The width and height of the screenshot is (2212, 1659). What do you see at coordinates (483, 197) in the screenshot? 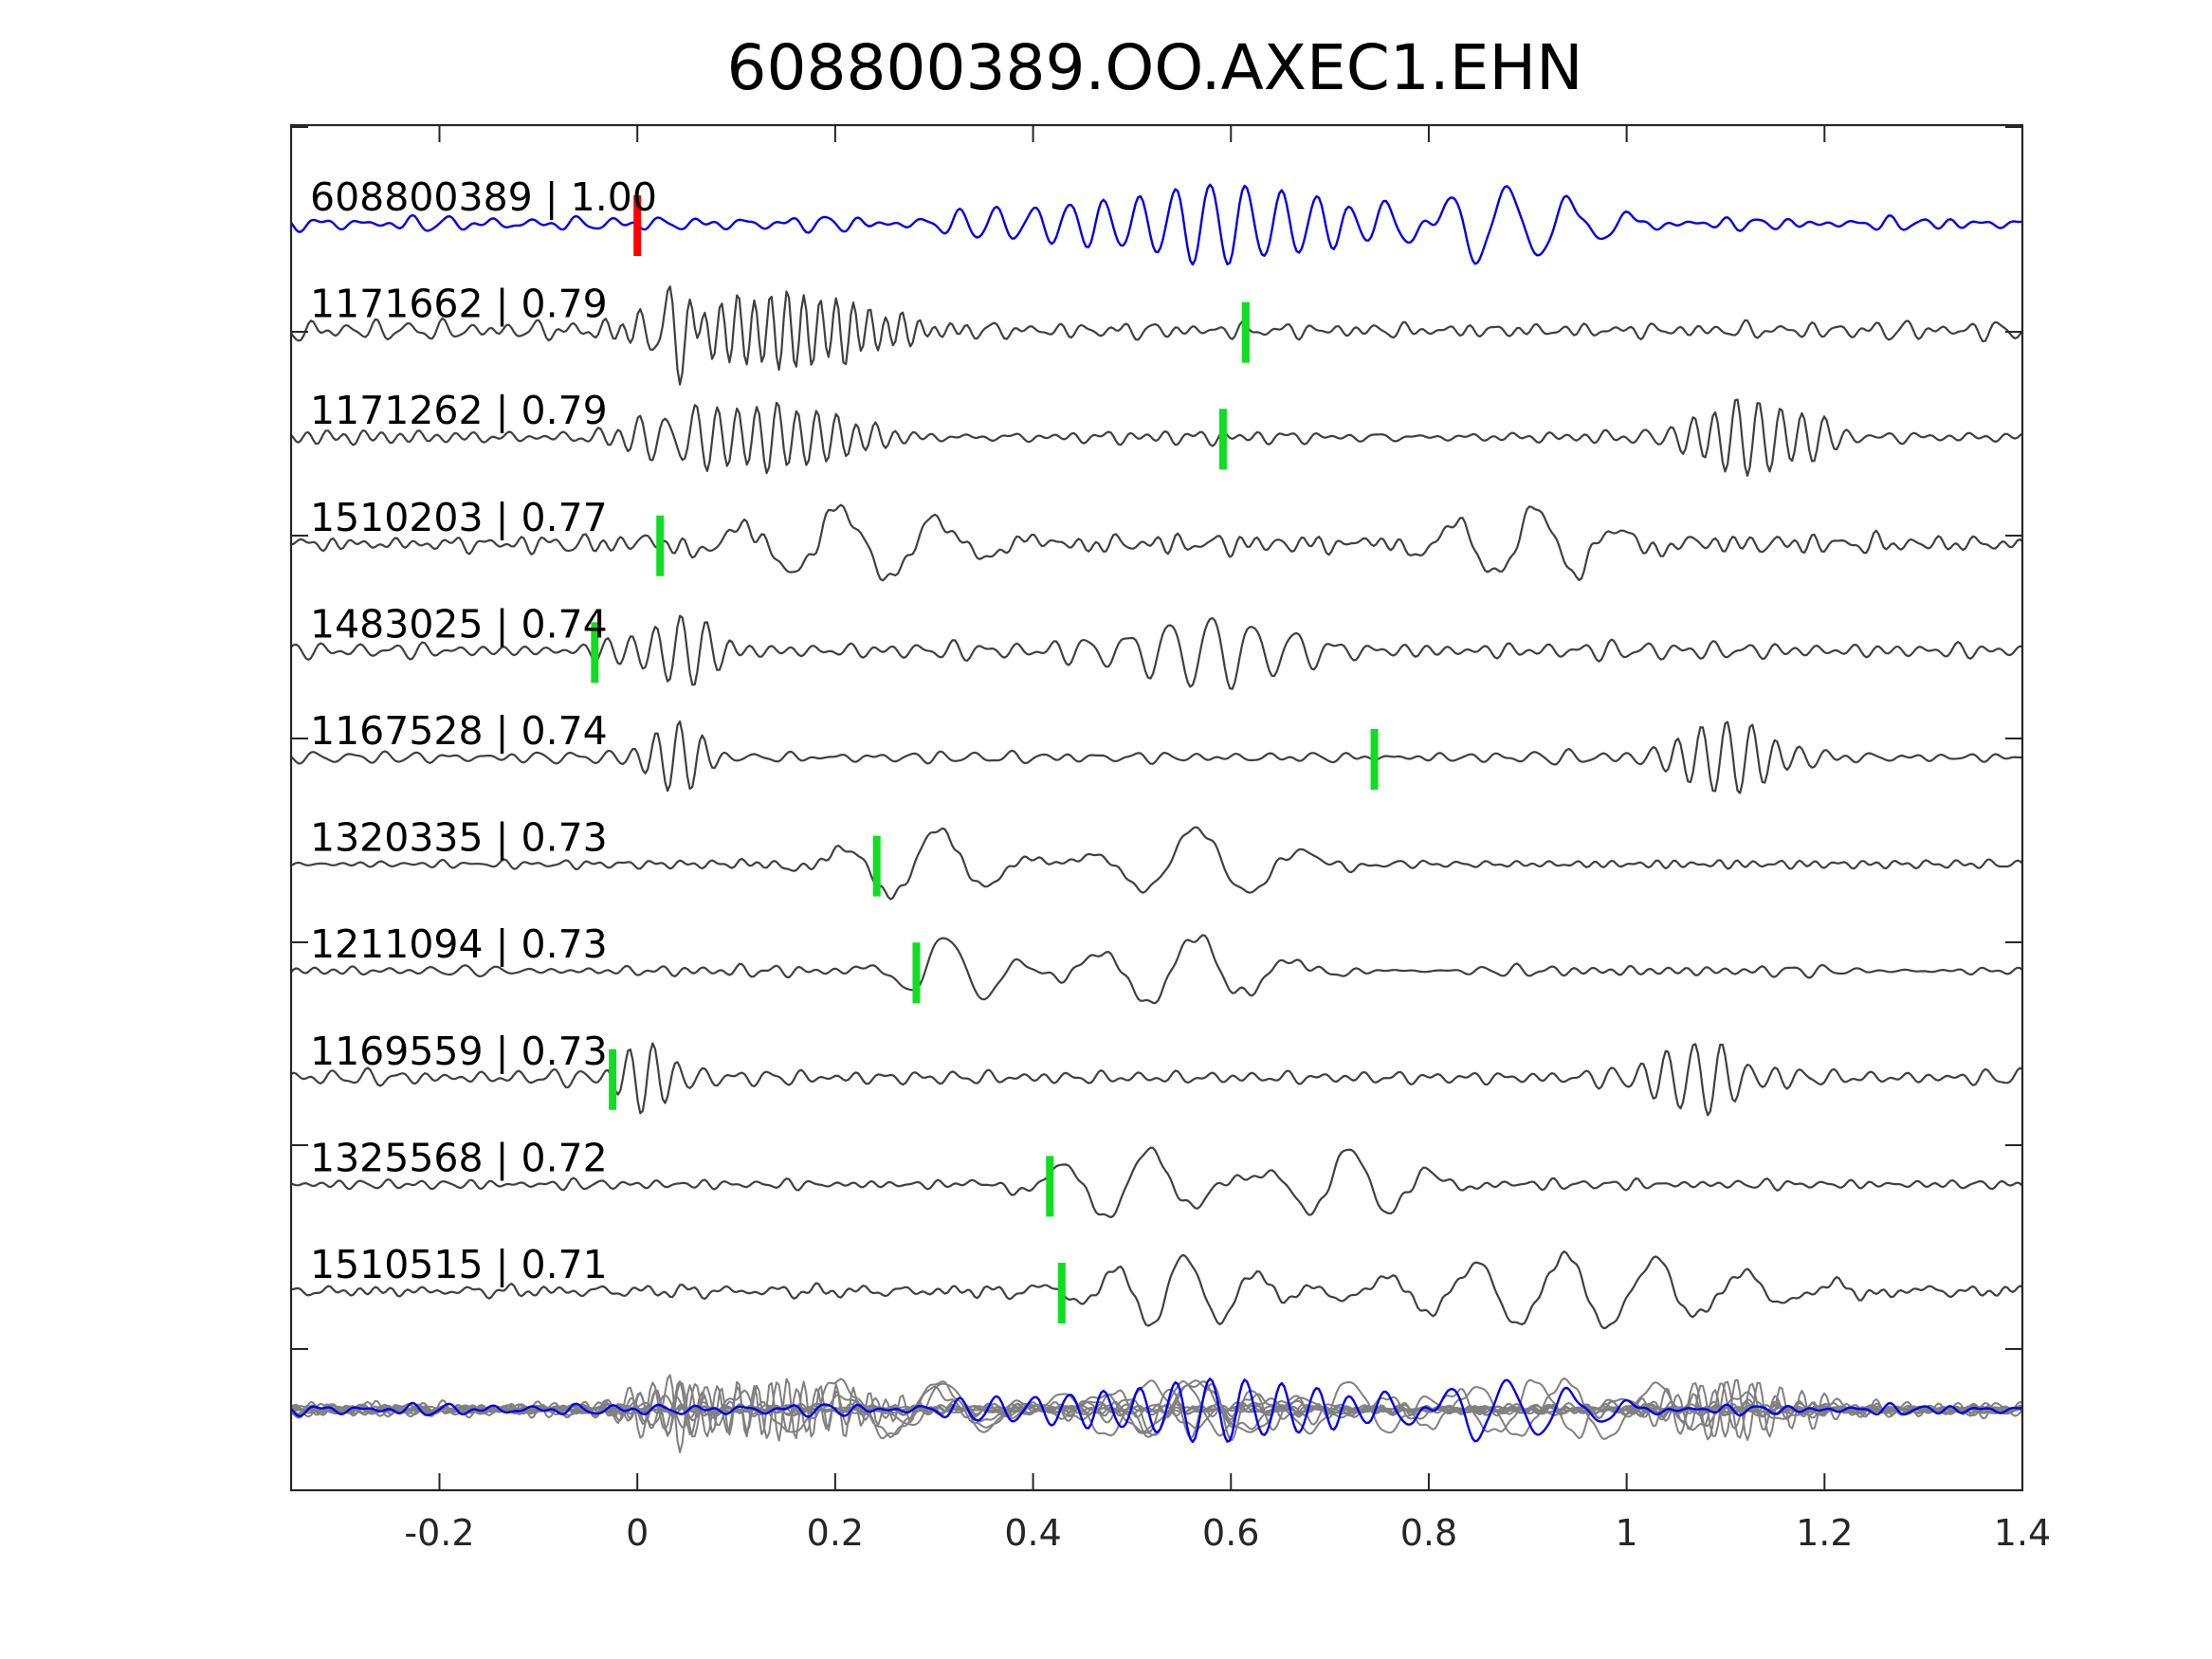
I see `trace-label-0: 608800389 | 1.00` at bounding box center [483, 197].